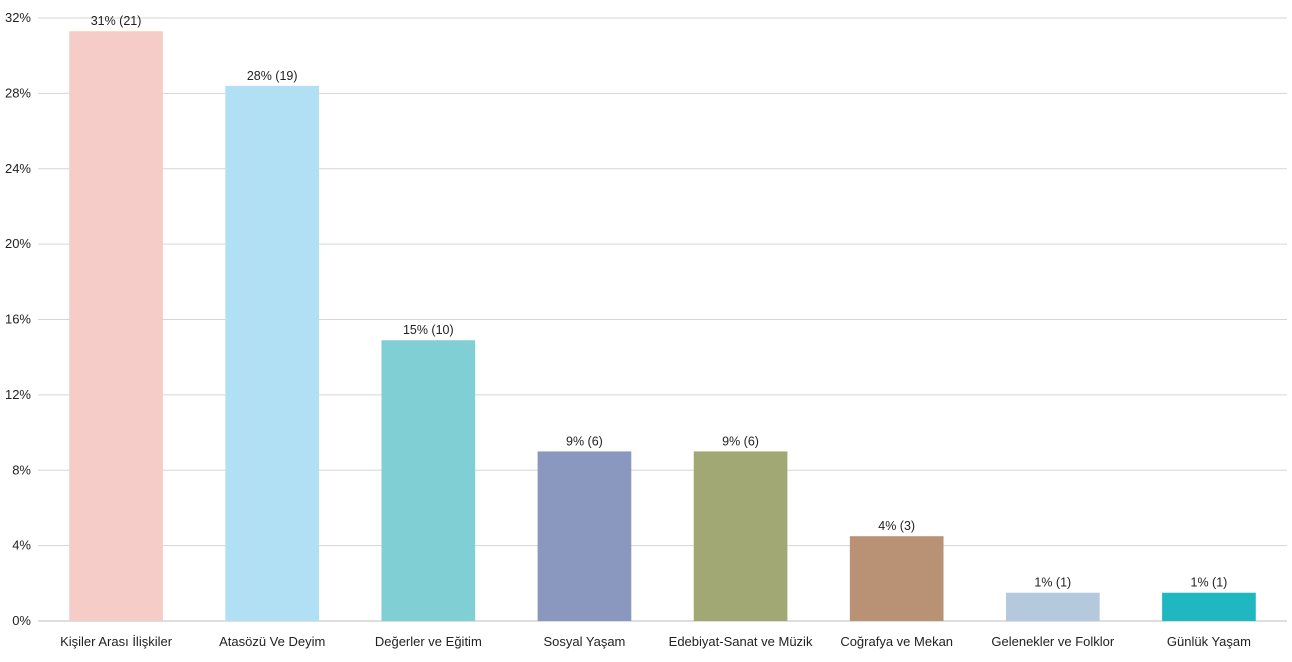 The height and width of the screenshot is (662, 1292). I want to click on data-label: 15% (10), so click(428, 330).